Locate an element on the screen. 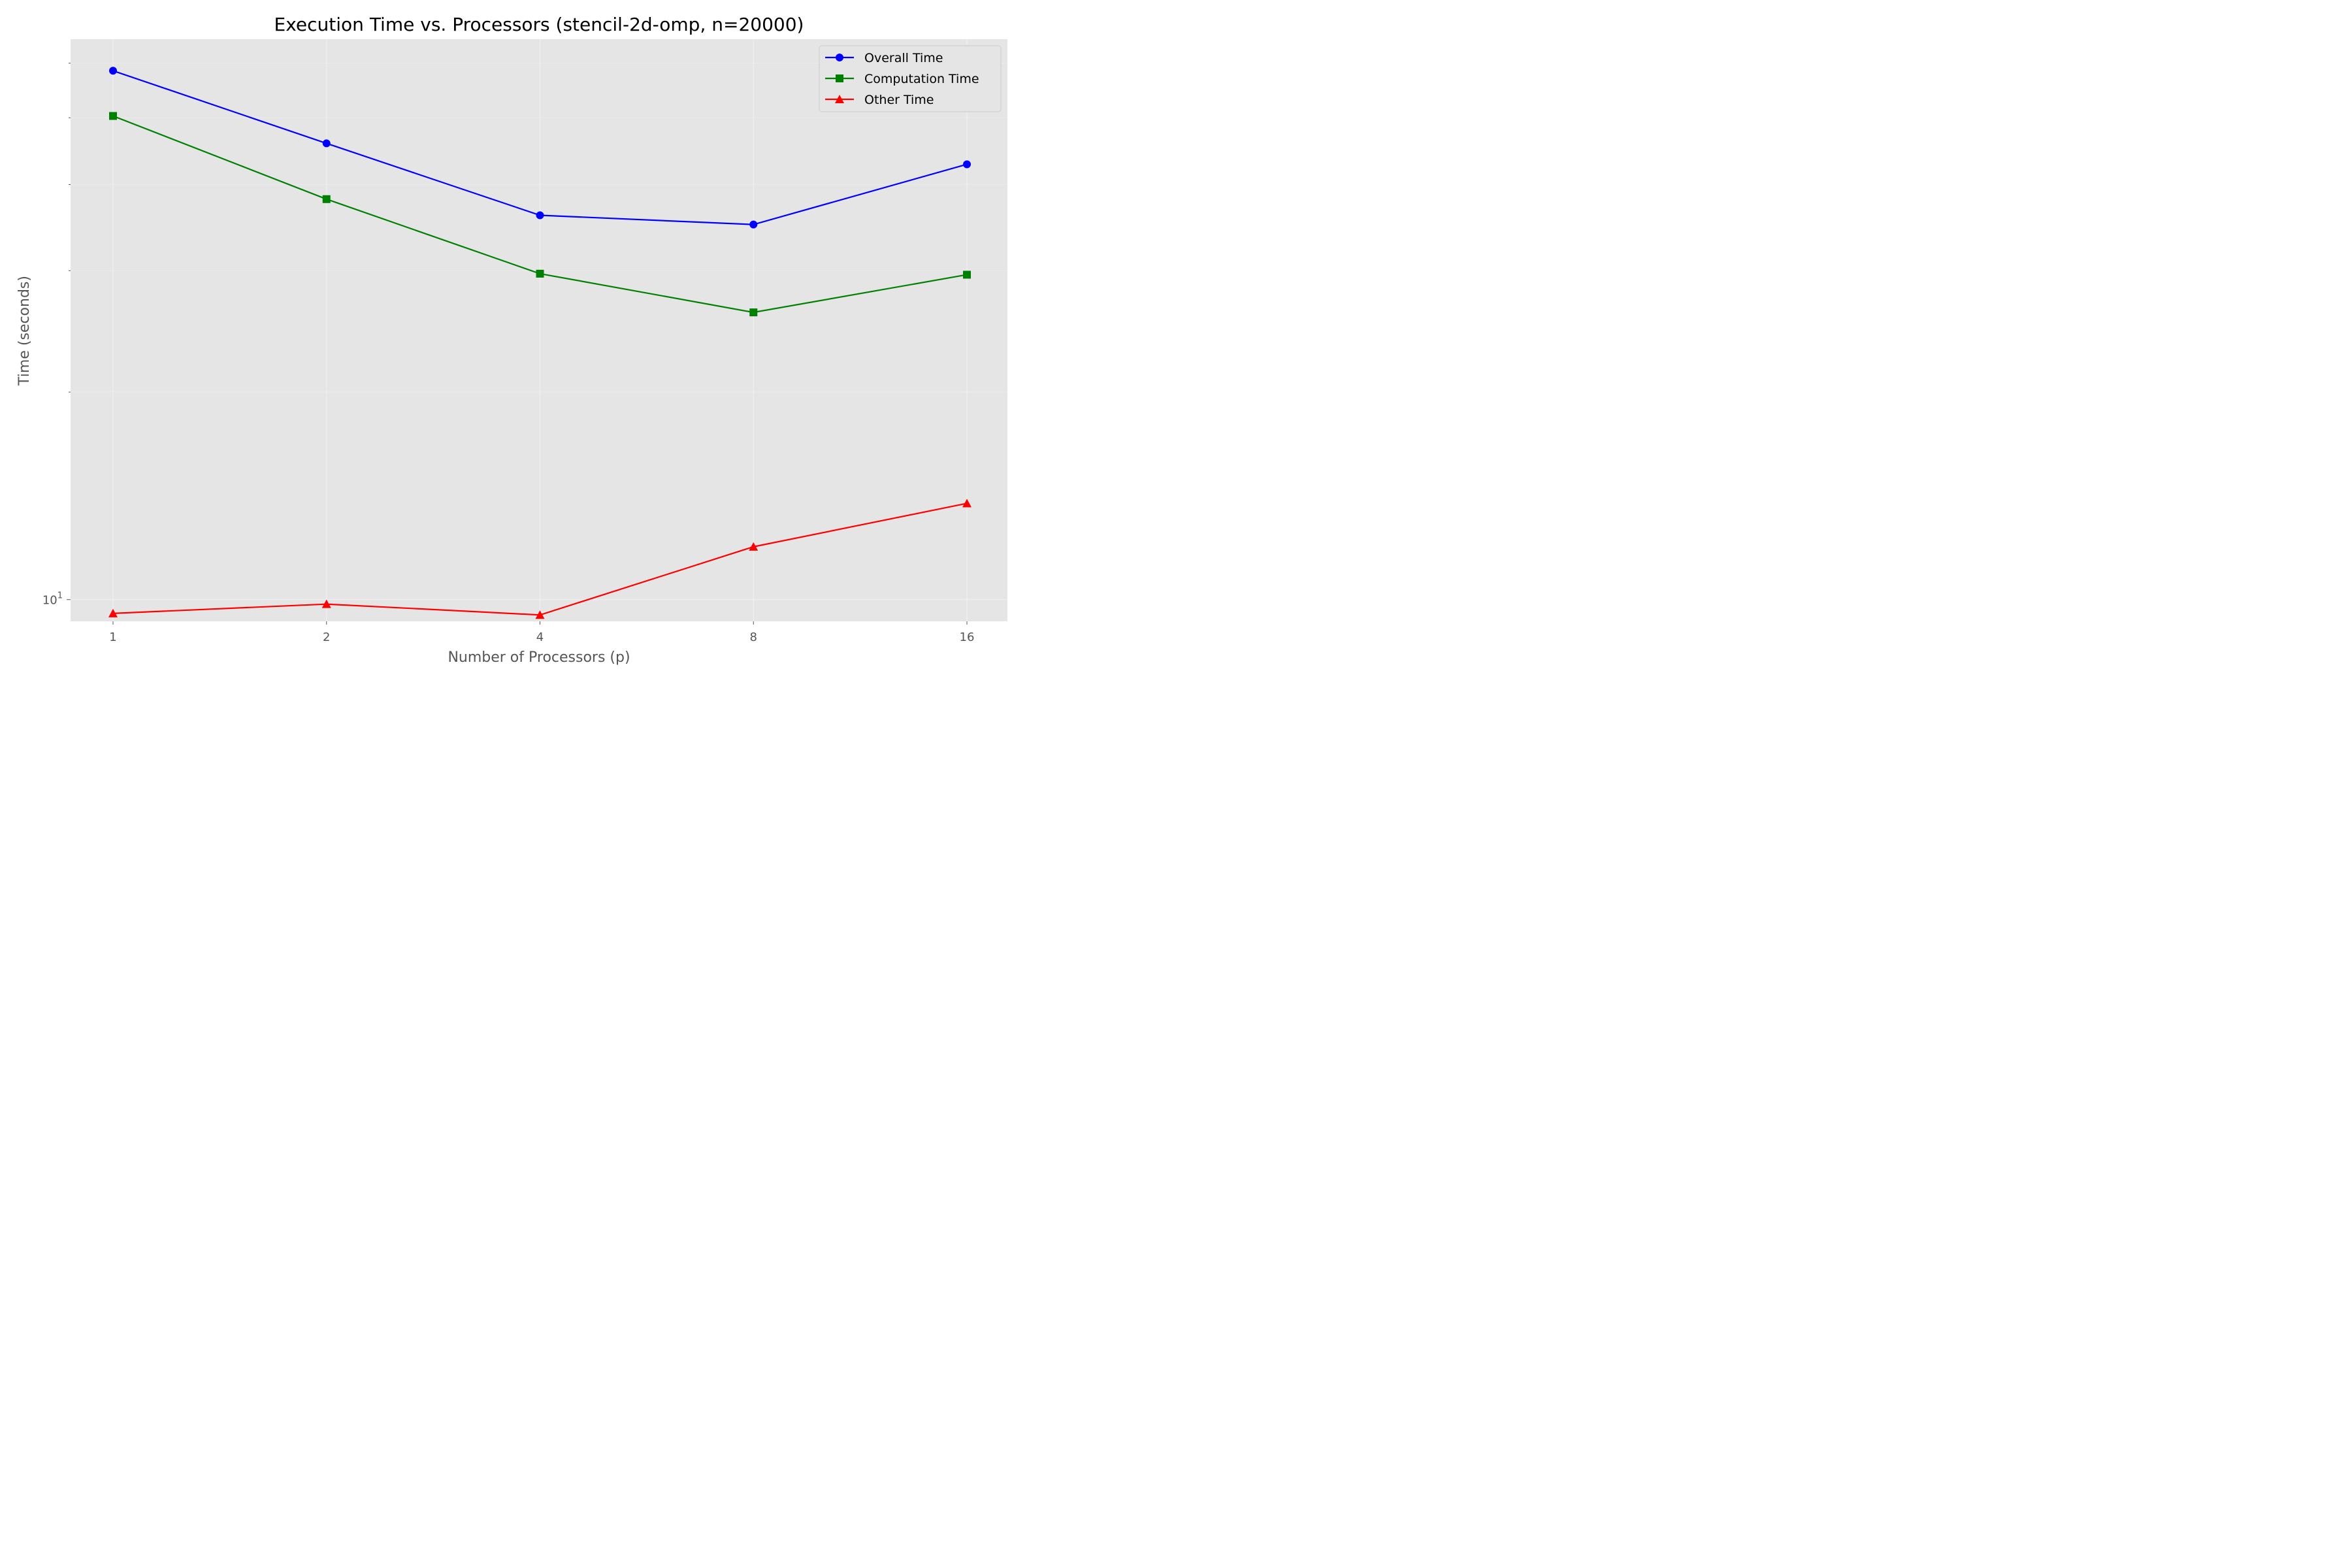 This screenshot has height=1568, width=2352. x-tick-label: 1 is located at coordinates (112, 637).